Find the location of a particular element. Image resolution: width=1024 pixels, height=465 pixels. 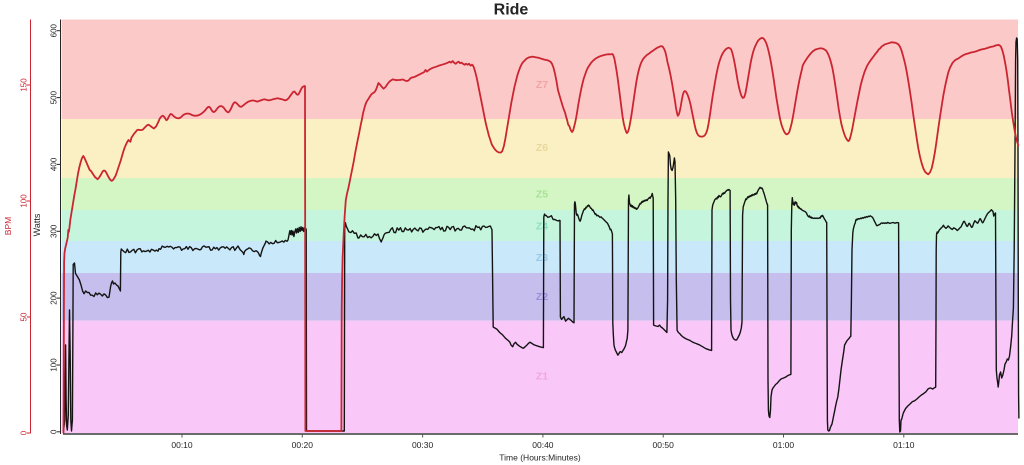

svg-text: Z5 is located at coordinates (542, 195).